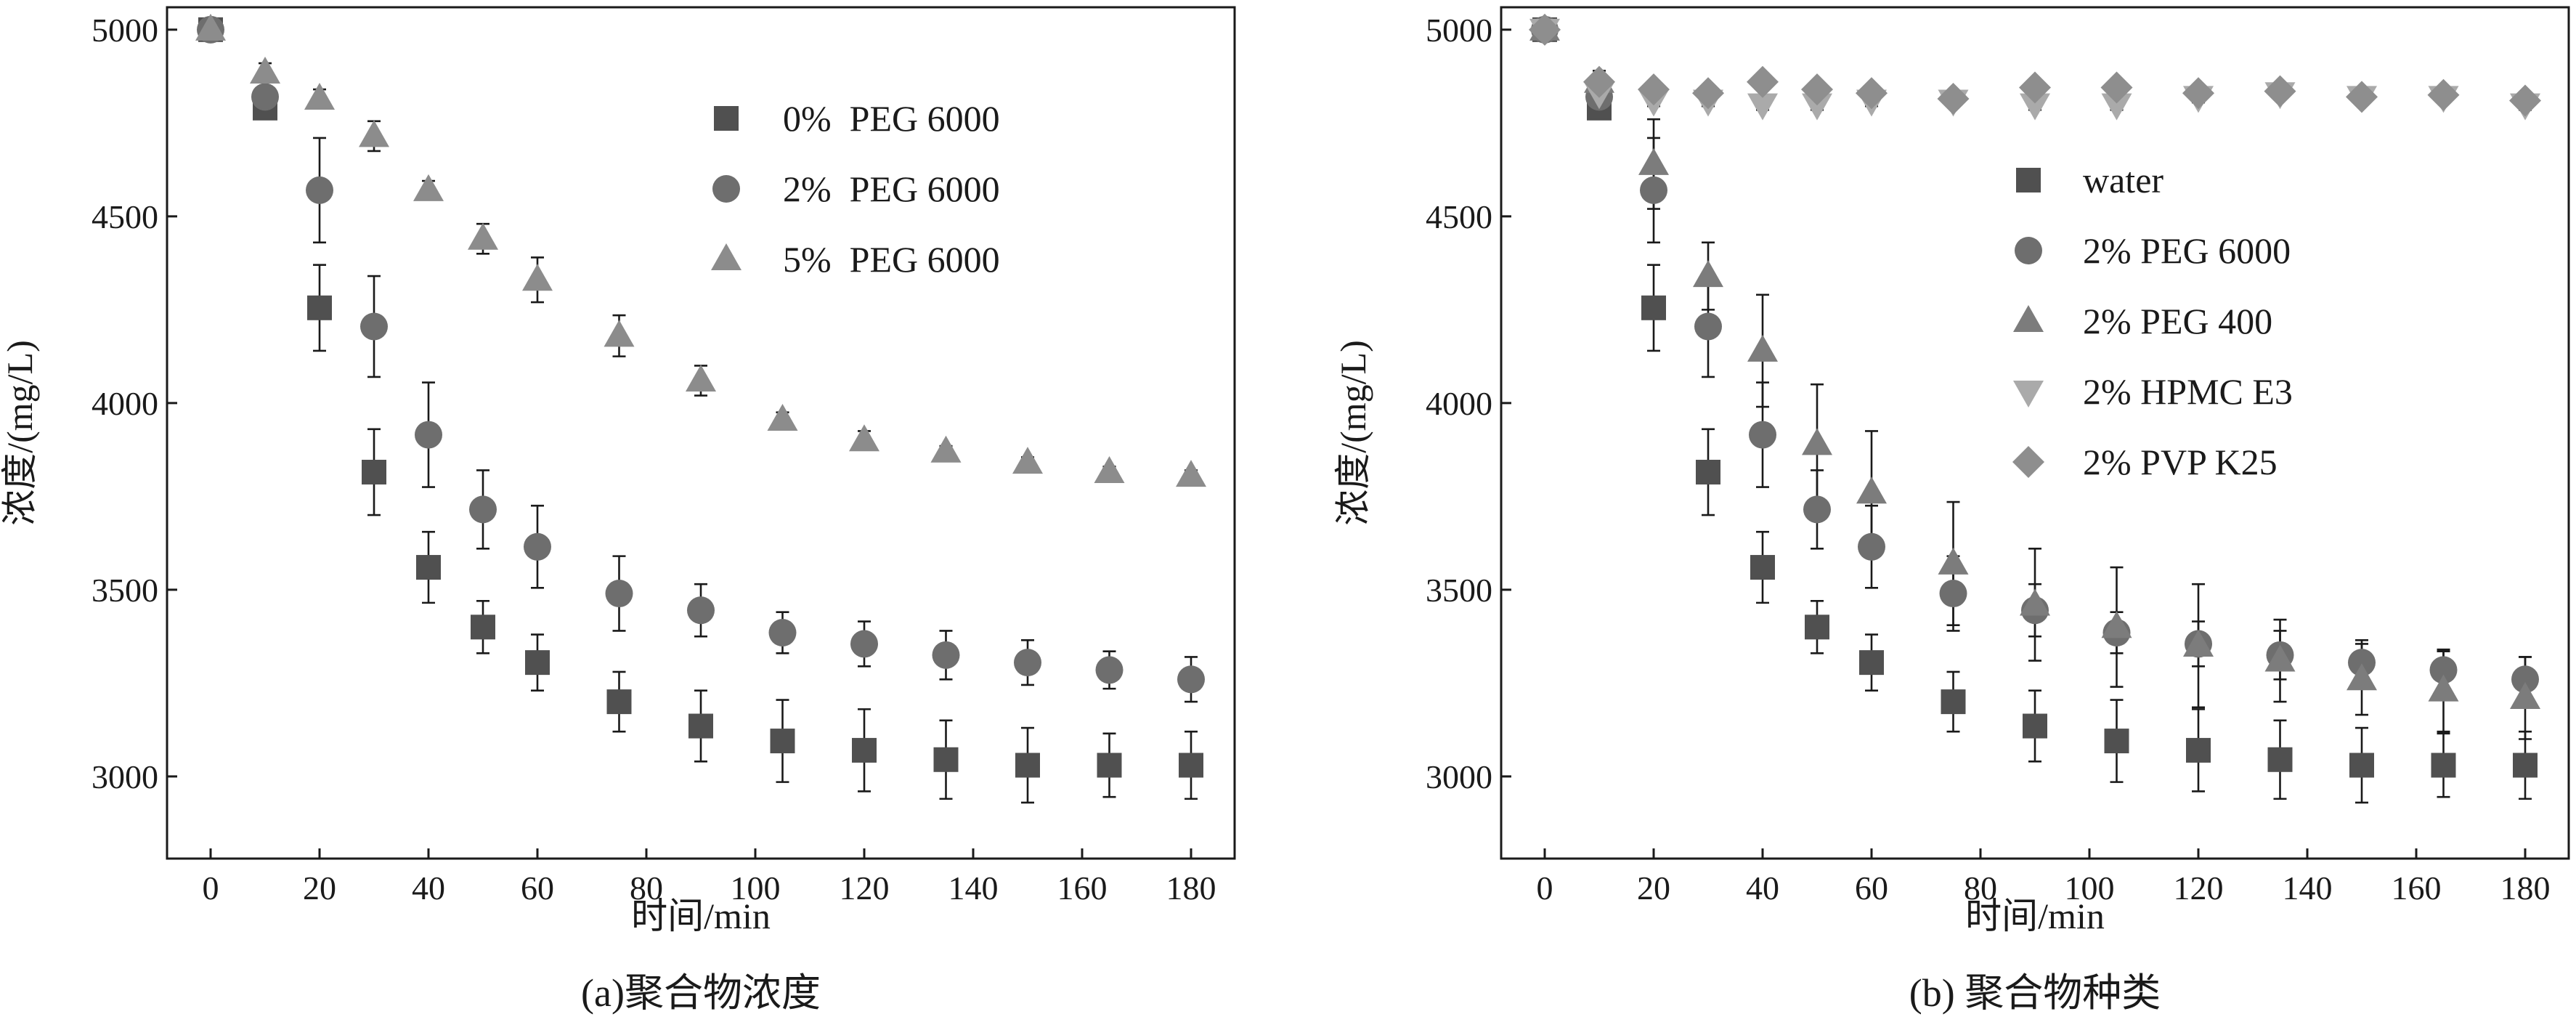 Image resolution: width=2576 pixels, height=1030 pixels. What do you see at coordinates (2035, 107) in the screenshot?
I see `series-4-point` at bounding box center [2035, 107].